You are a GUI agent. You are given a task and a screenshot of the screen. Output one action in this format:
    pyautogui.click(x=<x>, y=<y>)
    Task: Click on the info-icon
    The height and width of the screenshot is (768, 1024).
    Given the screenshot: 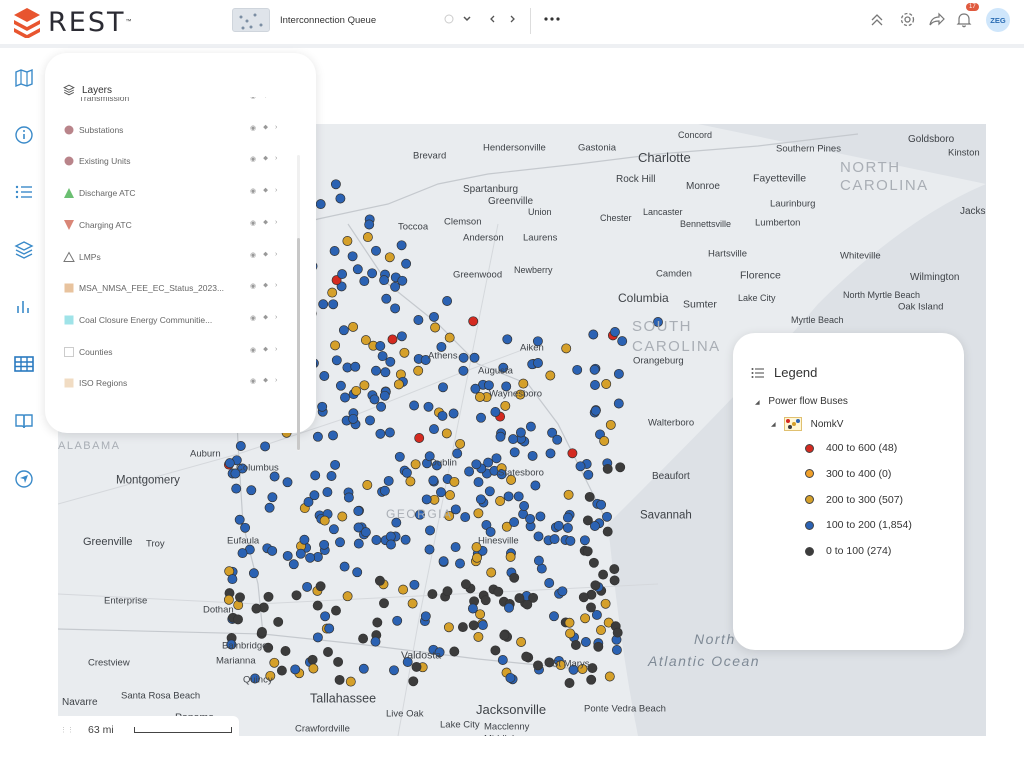 What is the action you would take?
    pyautogui.click(x=24, y=135)
    